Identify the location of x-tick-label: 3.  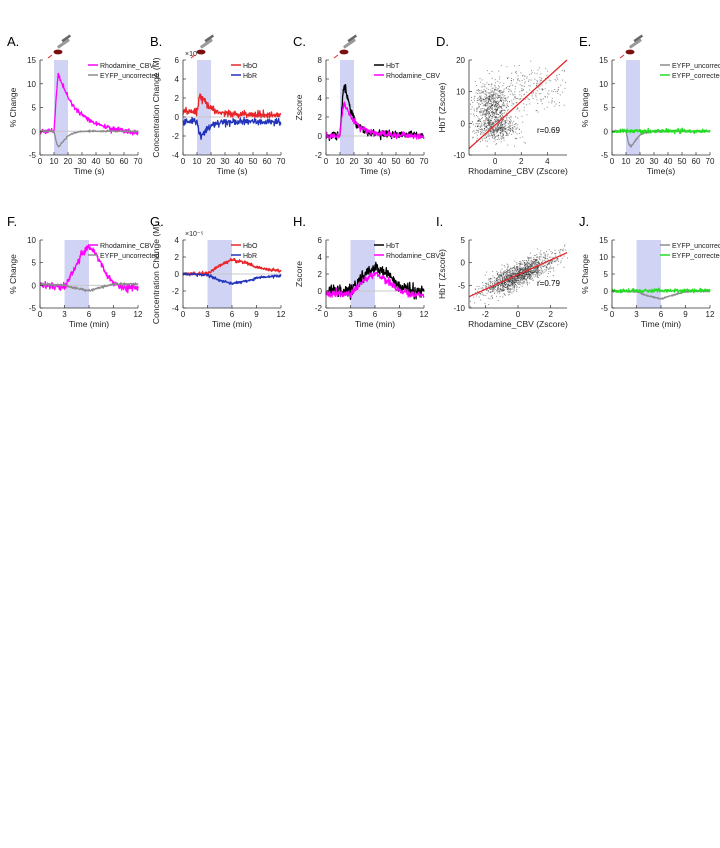
(636, 314).